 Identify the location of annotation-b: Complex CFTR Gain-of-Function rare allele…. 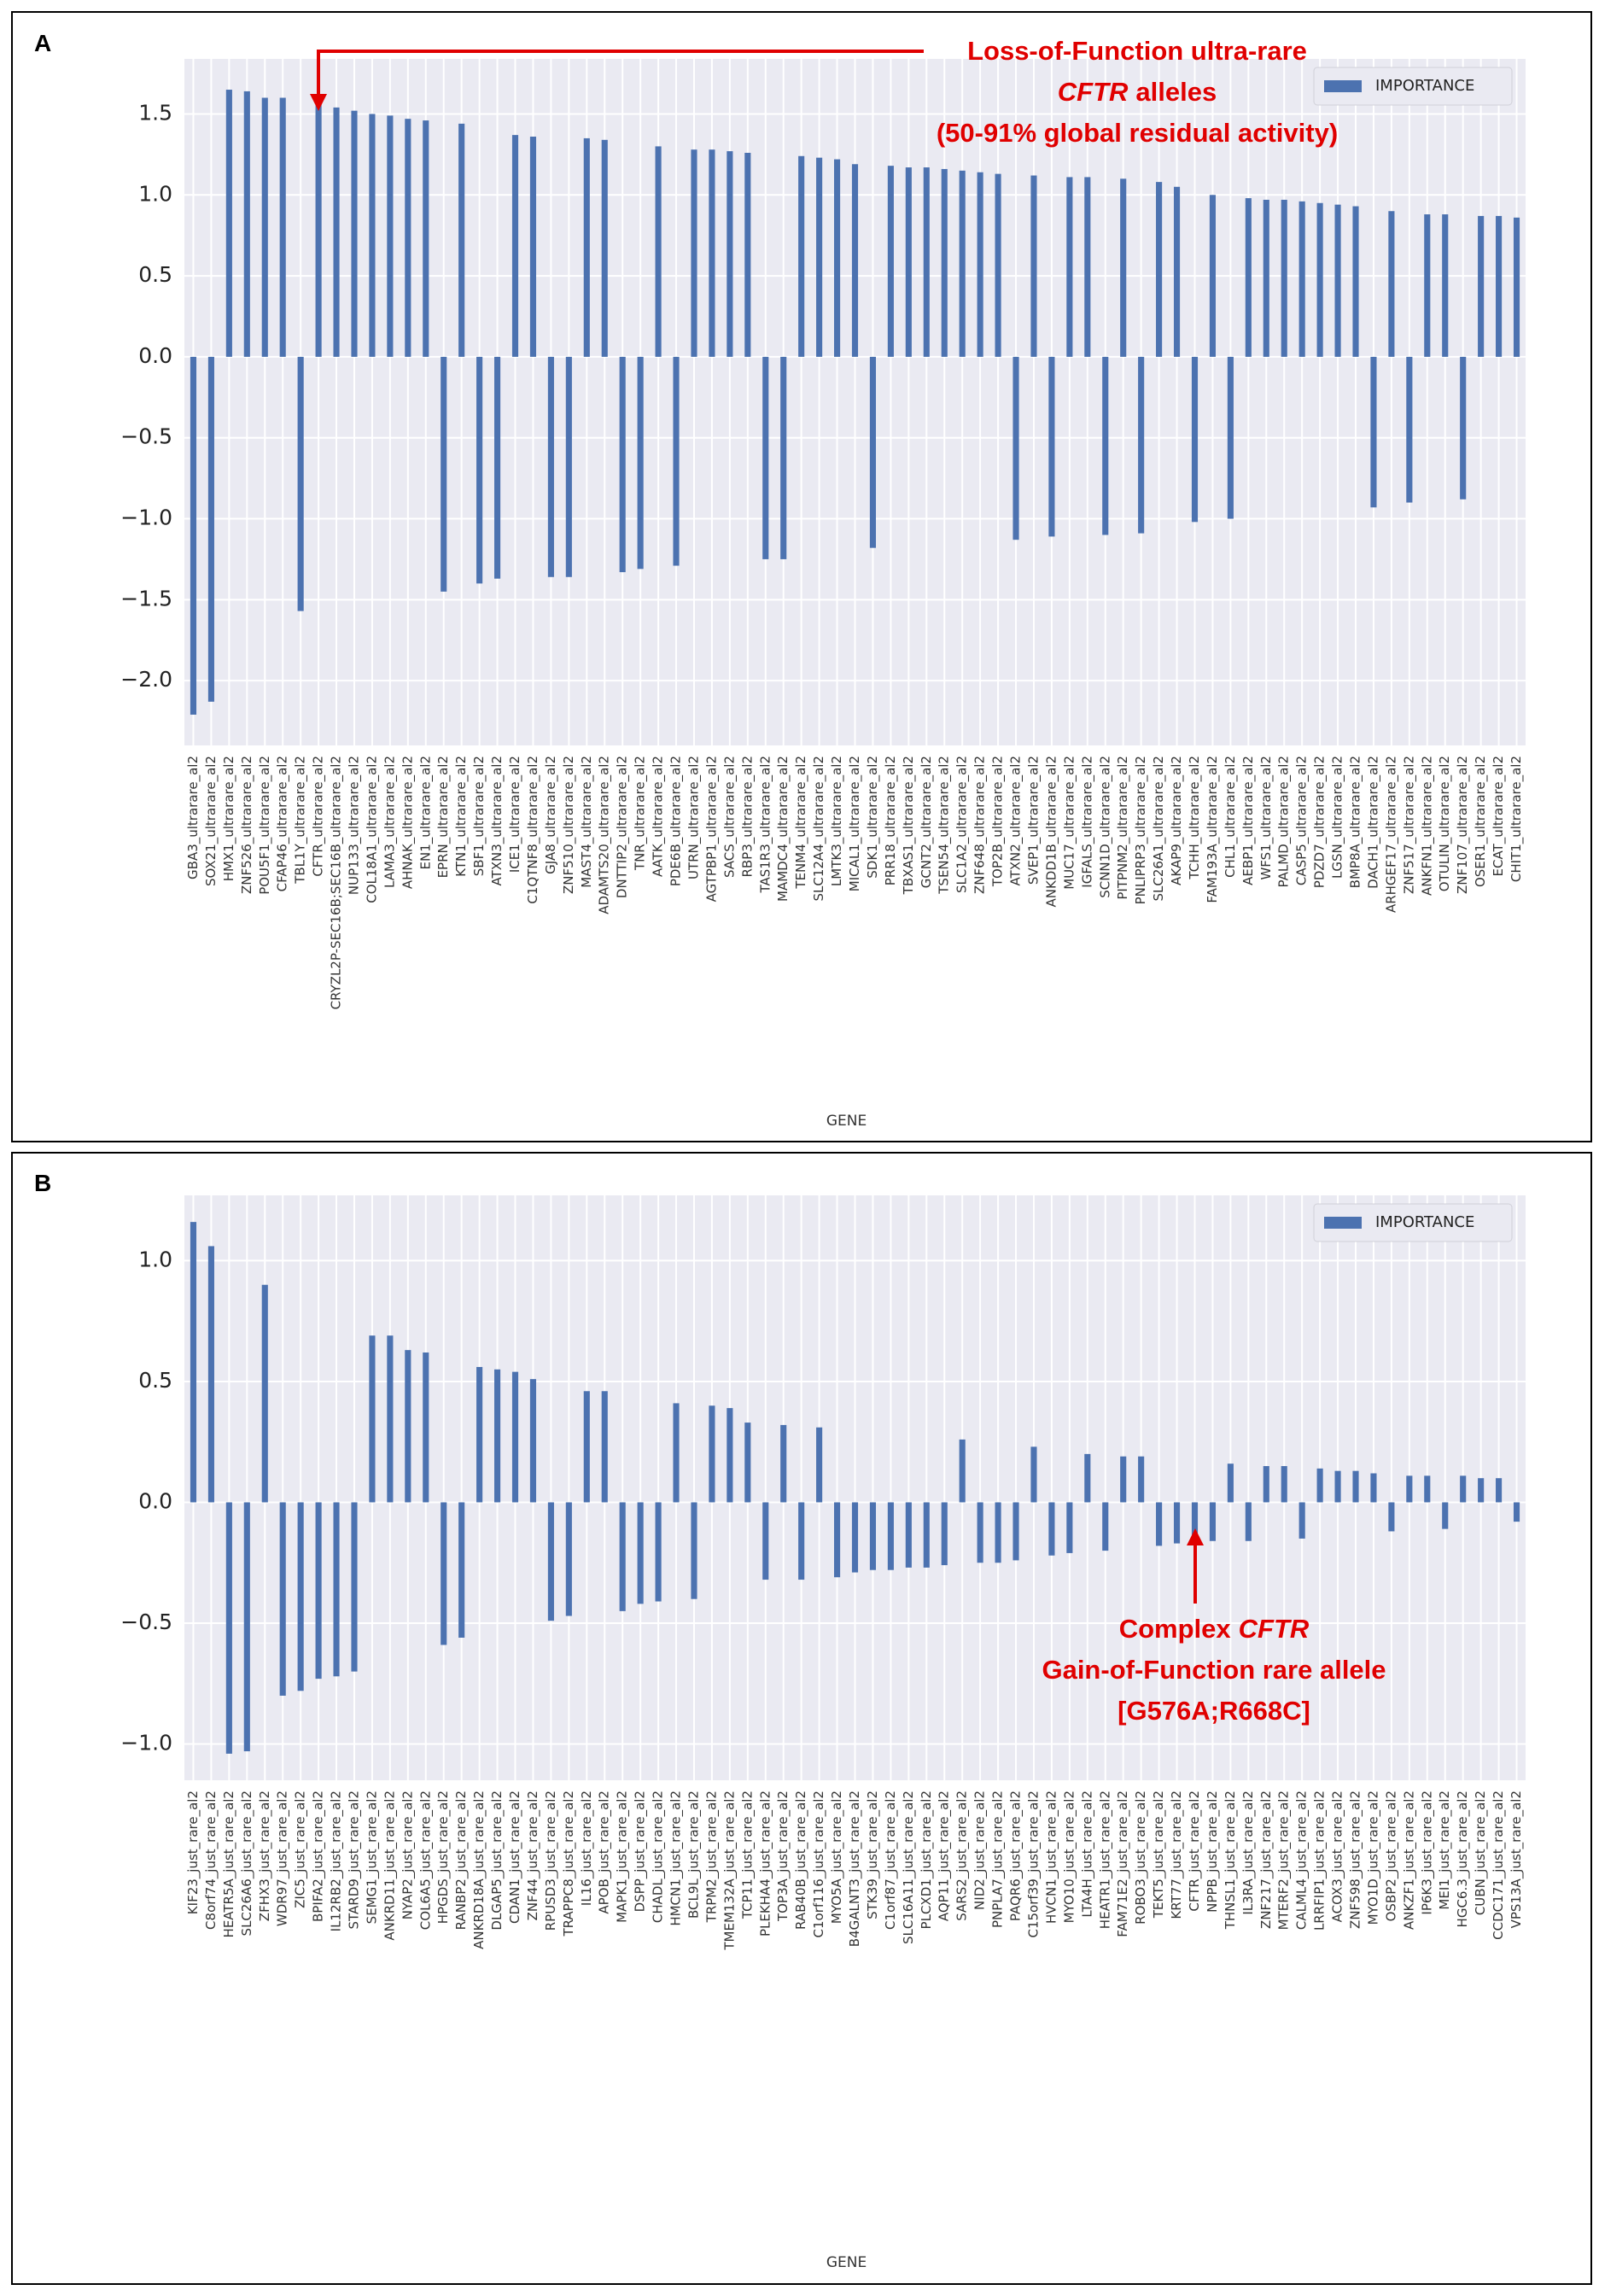
(1214, 1627).